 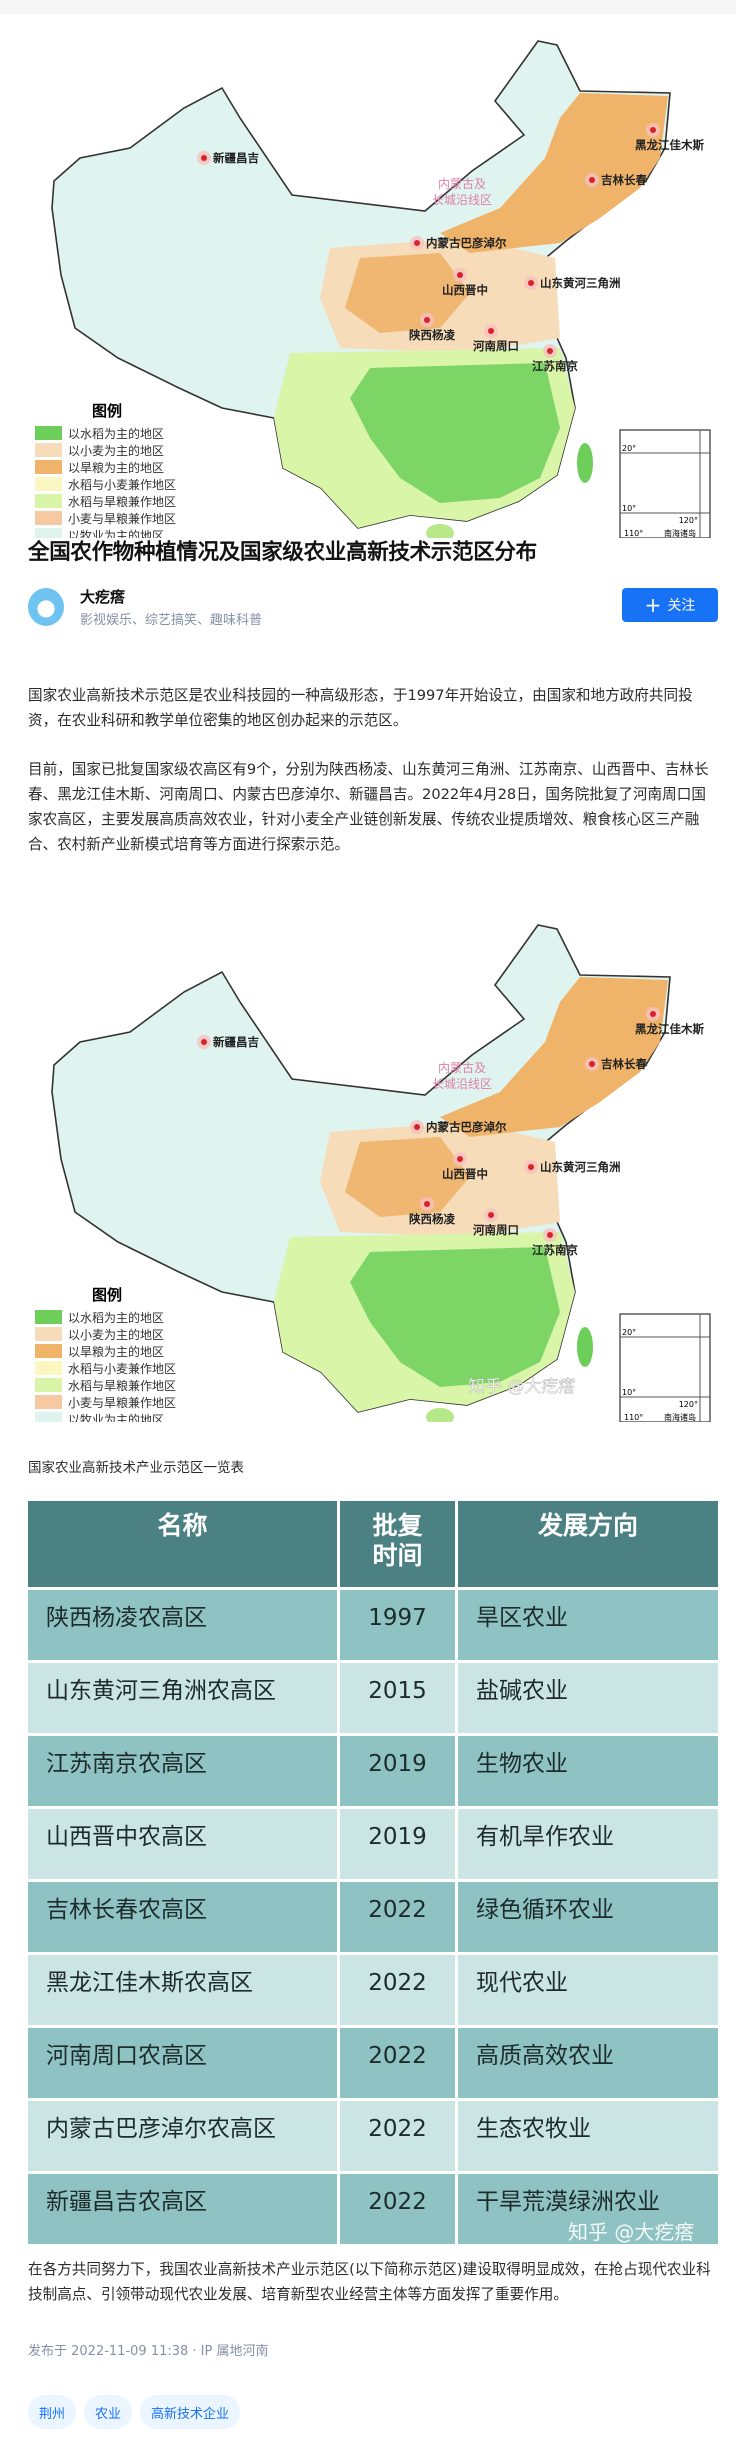 I want to click on tag-item: 荆州, so click(x=52, y=2412).